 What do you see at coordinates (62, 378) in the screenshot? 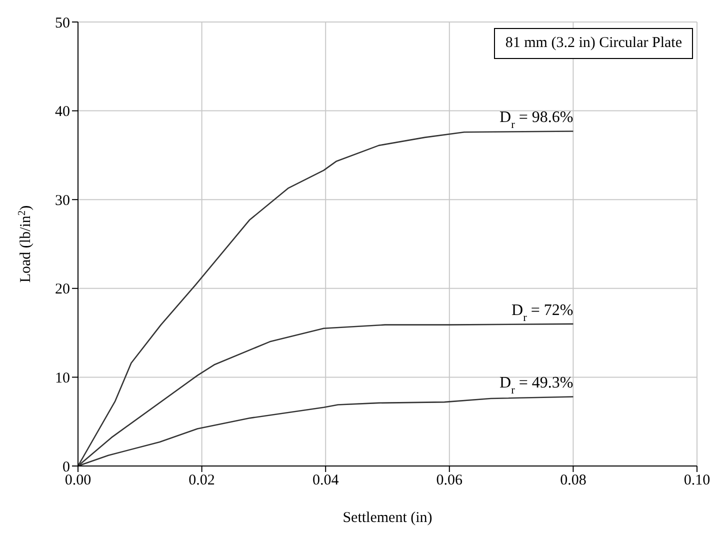
I see `y-tick-label: 10` at bounding box center [62, 378].